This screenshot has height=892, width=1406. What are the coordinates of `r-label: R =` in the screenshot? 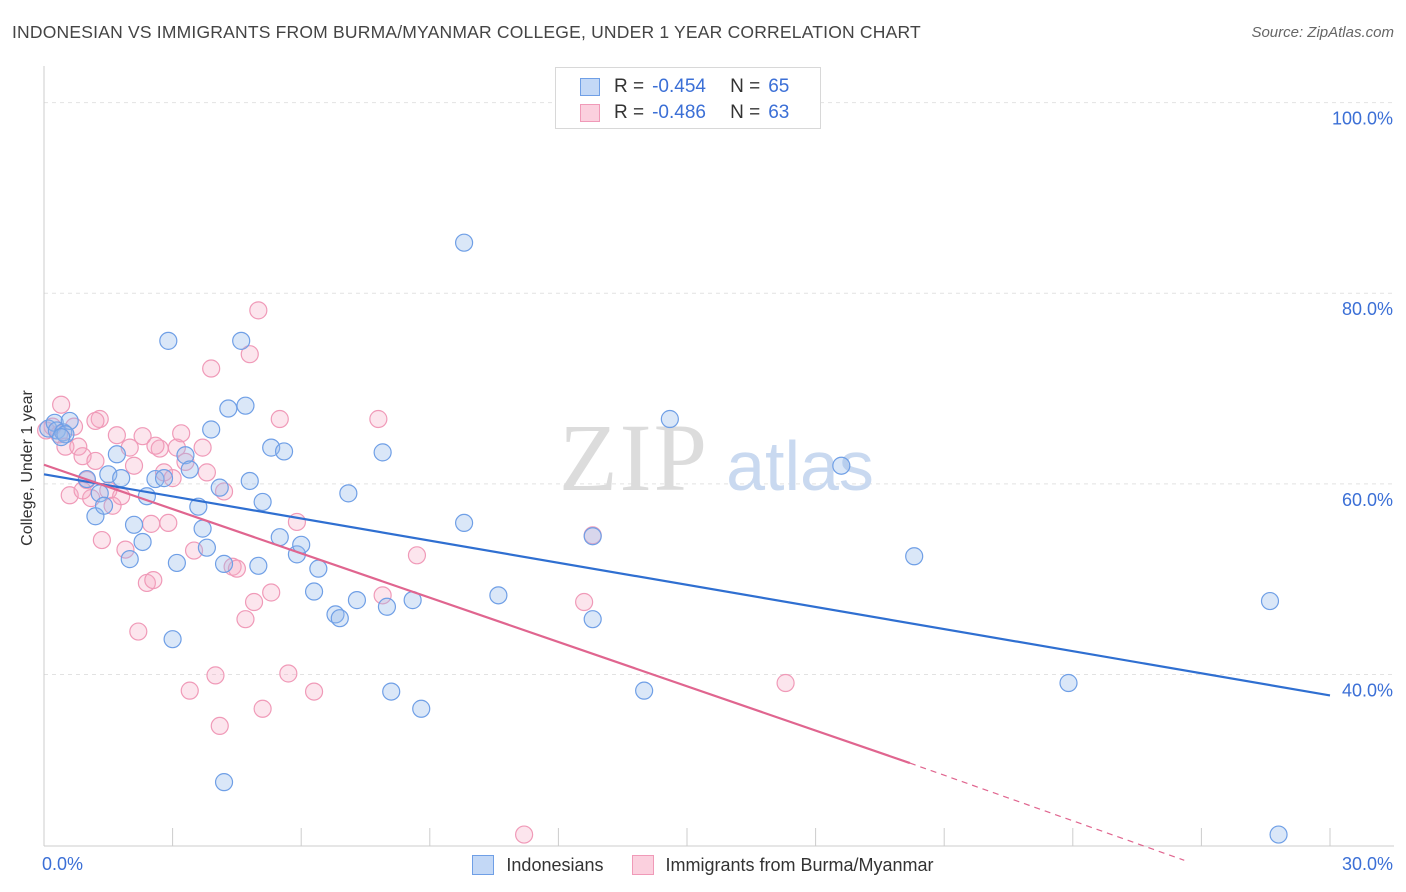 It's located at (629, 86).